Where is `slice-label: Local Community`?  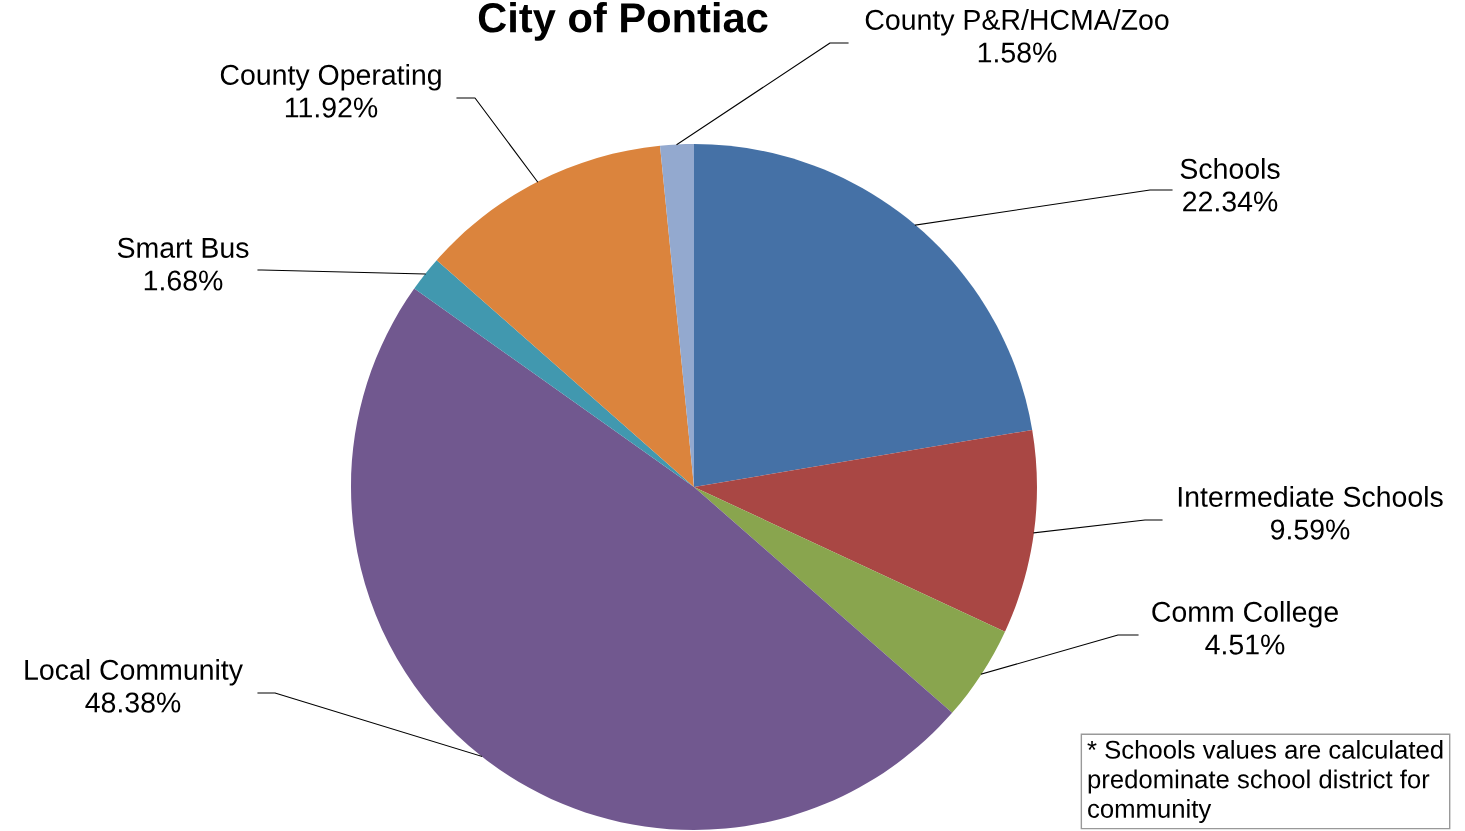
slice-label: Local Community is located at coordinates (134, 672).